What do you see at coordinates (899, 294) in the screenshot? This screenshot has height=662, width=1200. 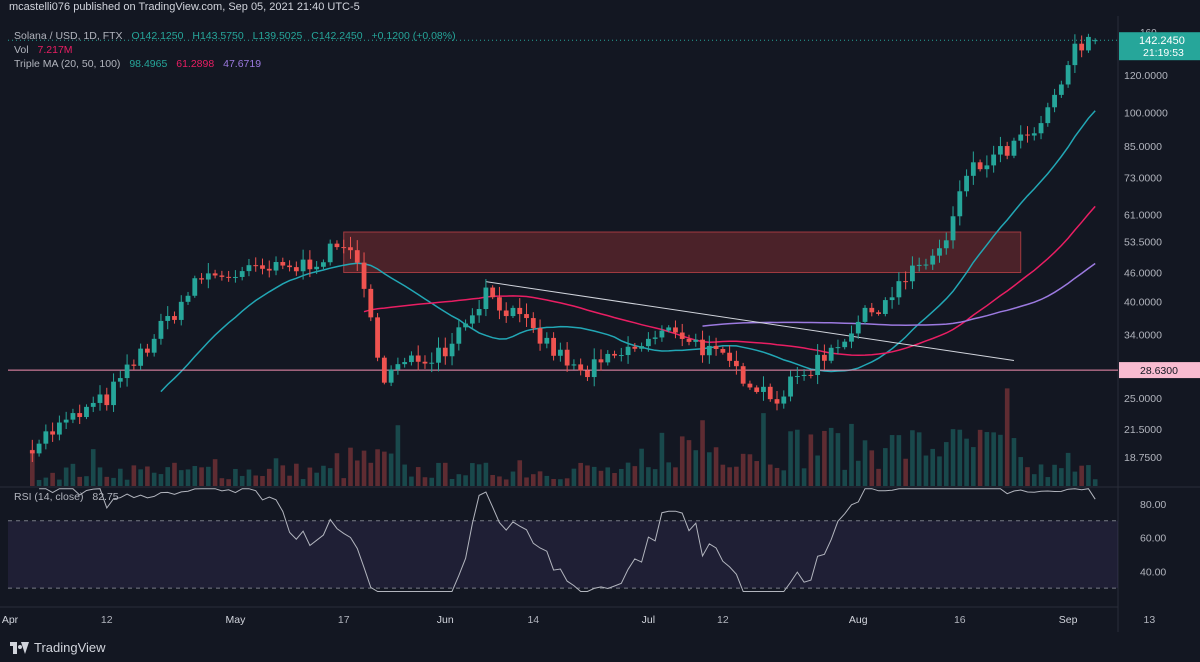 I see `ma100-line` at bounding box center [899, 294].